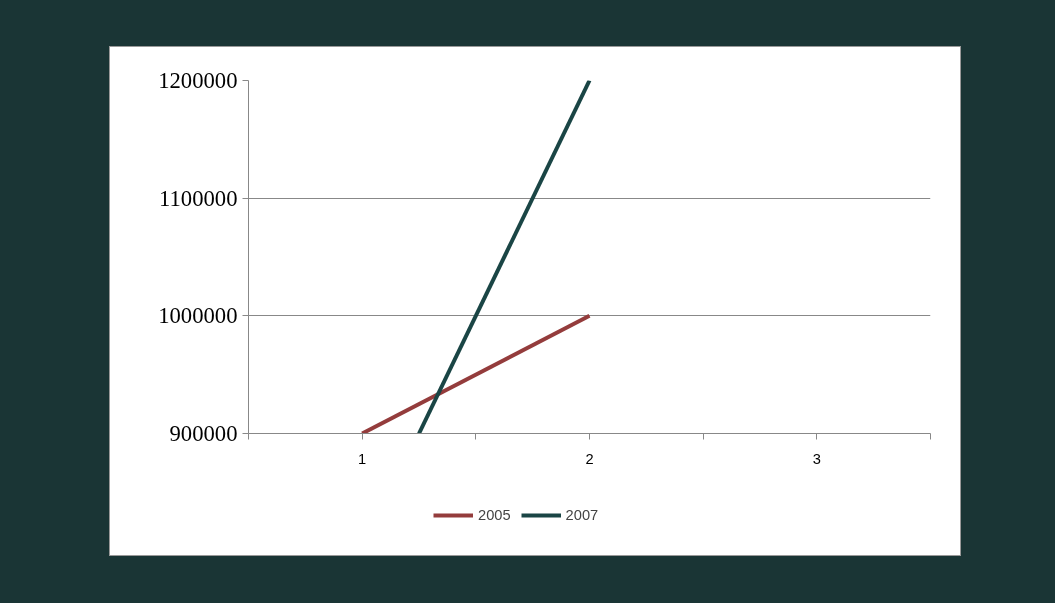 The height and width of the screenshot is (603, 1055). What do you see at coordinates (494, 515) in the screenshot?
I see `legend-label: 2005` at bounding box center [494, 515].